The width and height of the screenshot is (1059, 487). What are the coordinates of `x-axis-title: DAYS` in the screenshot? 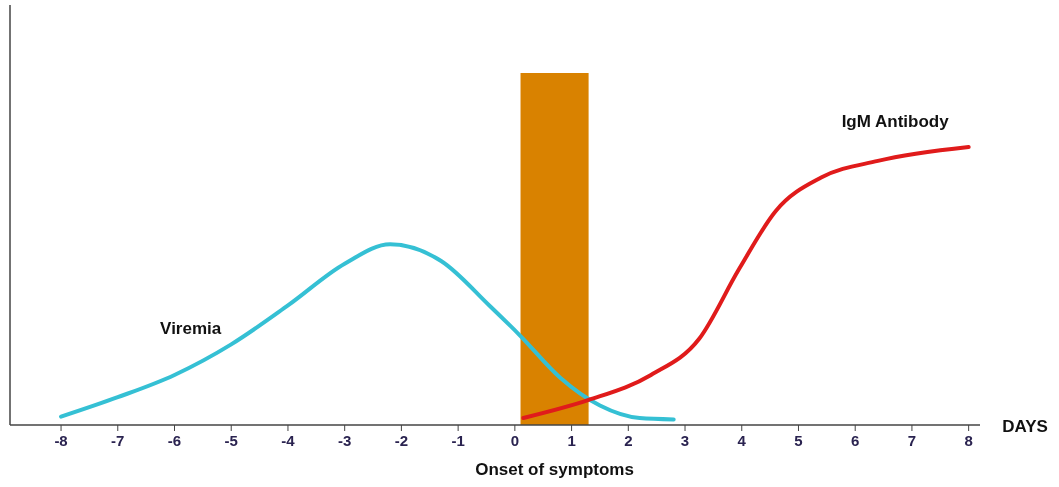 It's located at (1025, 426).